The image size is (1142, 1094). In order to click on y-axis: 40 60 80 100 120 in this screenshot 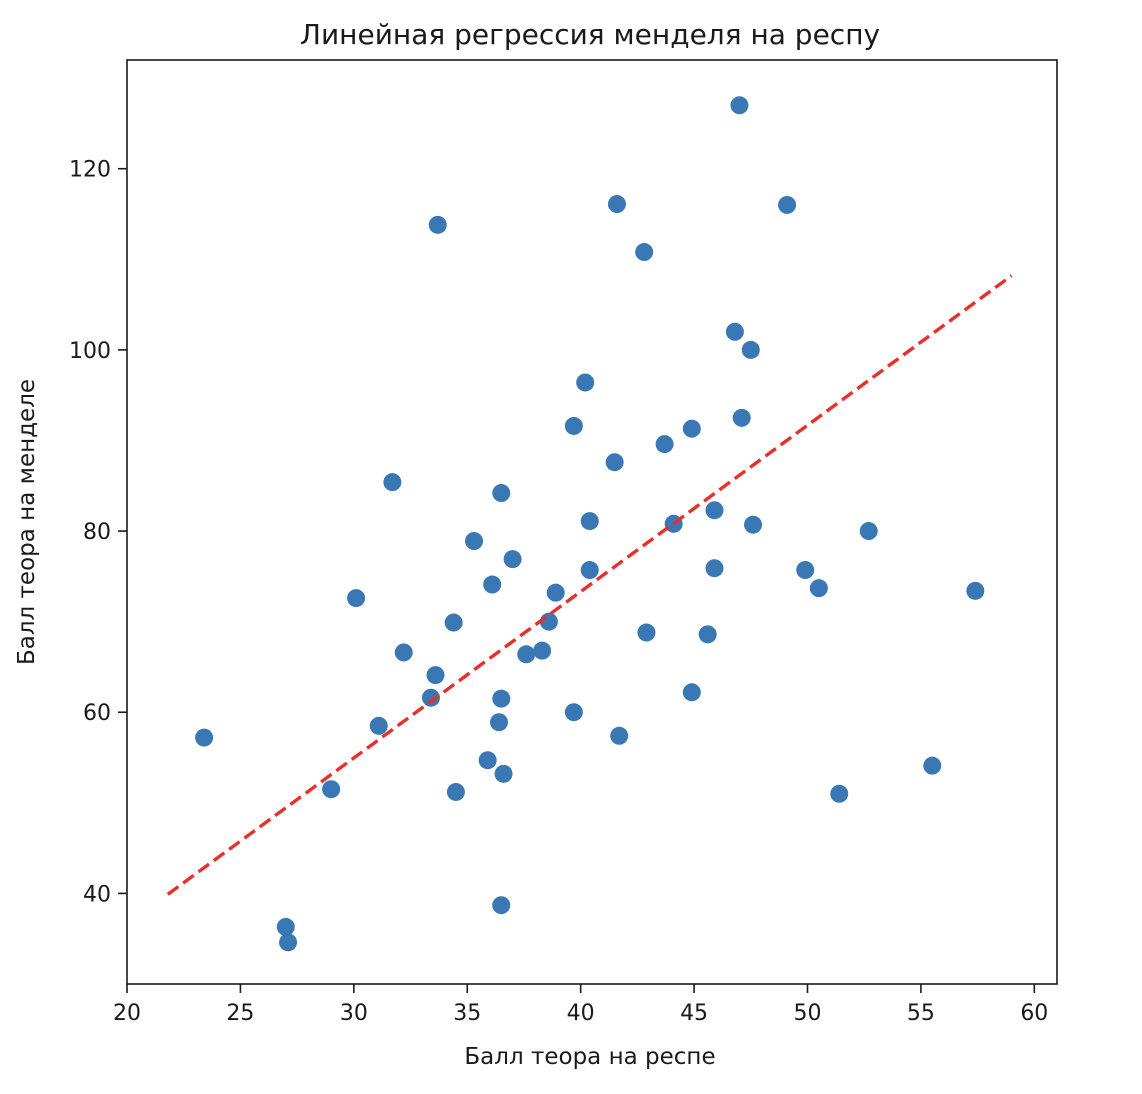, I will do `click(98, 532)`.